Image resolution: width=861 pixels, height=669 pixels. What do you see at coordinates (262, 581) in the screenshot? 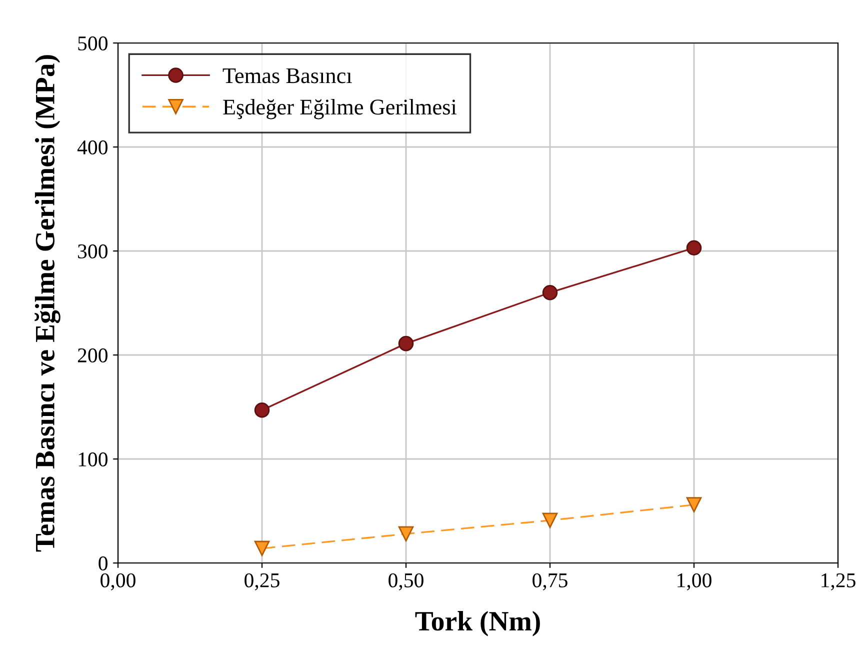
I see `x-tick-label: 0,25` at bounding box center [262, 581].